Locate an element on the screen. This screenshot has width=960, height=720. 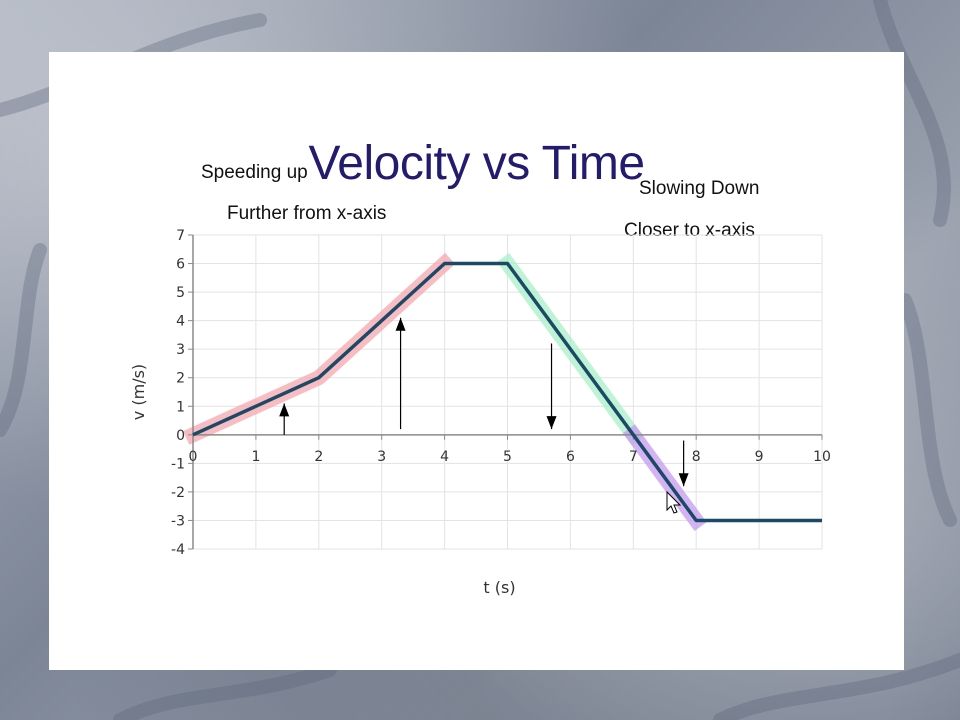
x-tick-label: 3 is located at coordinates (381, 457).